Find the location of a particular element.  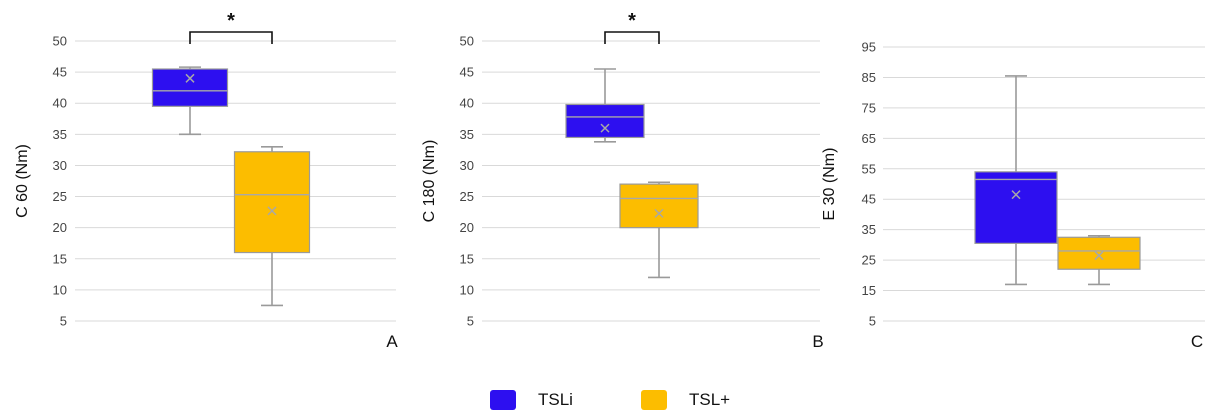

y-tick-label: 75 is located at coordinates (869, 107).